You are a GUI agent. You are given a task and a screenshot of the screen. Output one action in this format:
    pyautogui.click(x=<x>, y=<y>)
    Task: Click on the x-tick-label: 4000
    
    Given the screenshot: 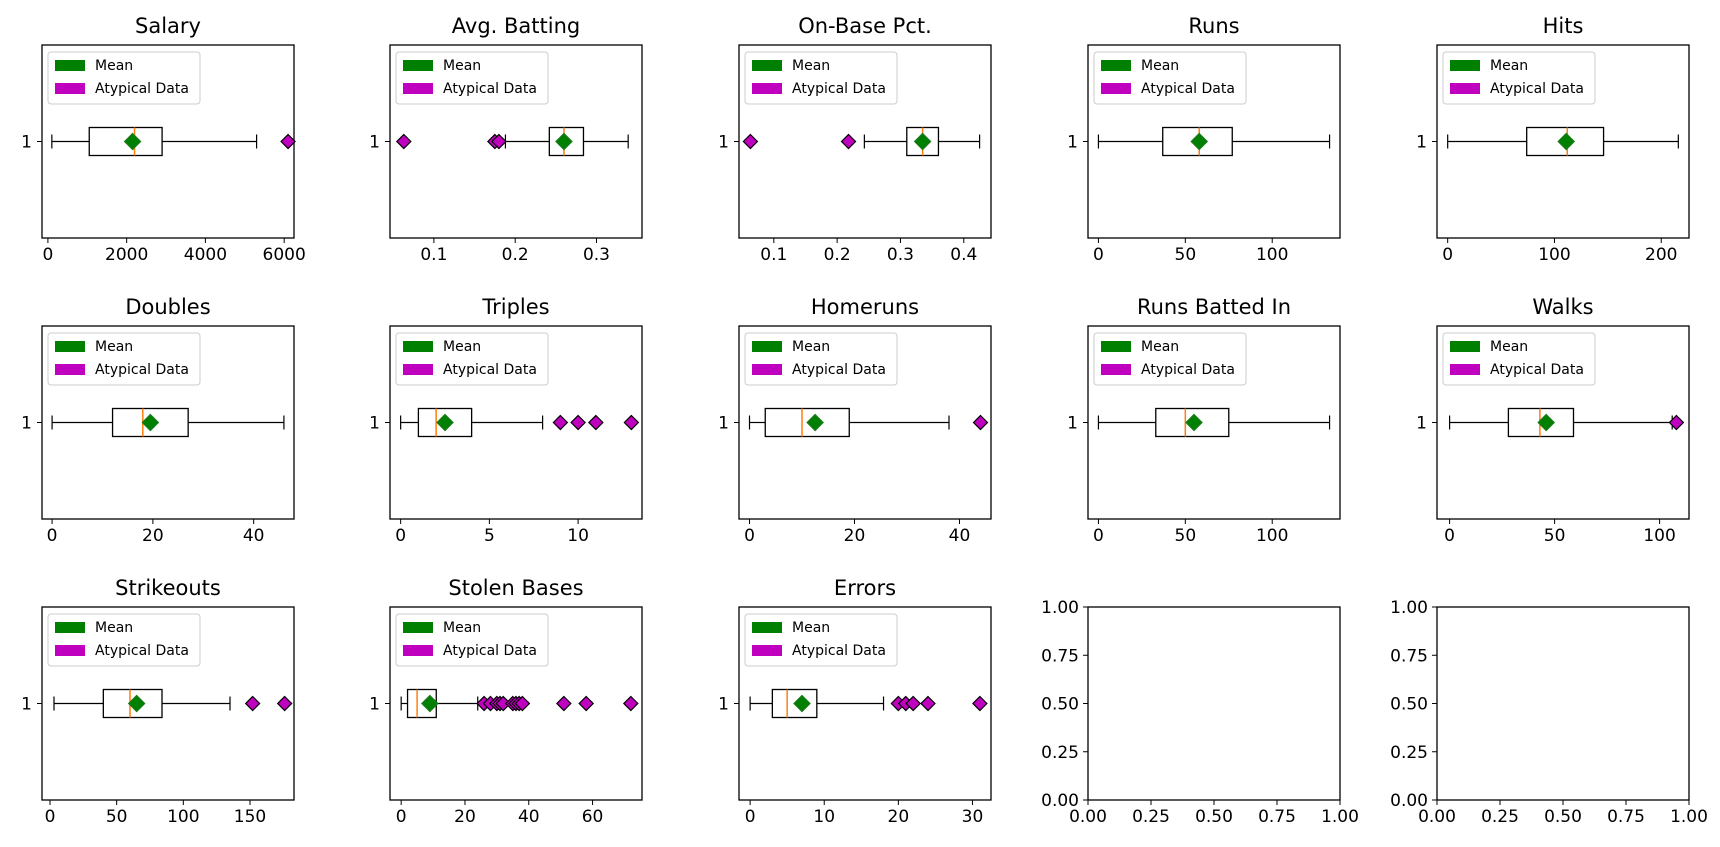 What is the action you would take?
    pyautogui.click(x=205, y=255)
    